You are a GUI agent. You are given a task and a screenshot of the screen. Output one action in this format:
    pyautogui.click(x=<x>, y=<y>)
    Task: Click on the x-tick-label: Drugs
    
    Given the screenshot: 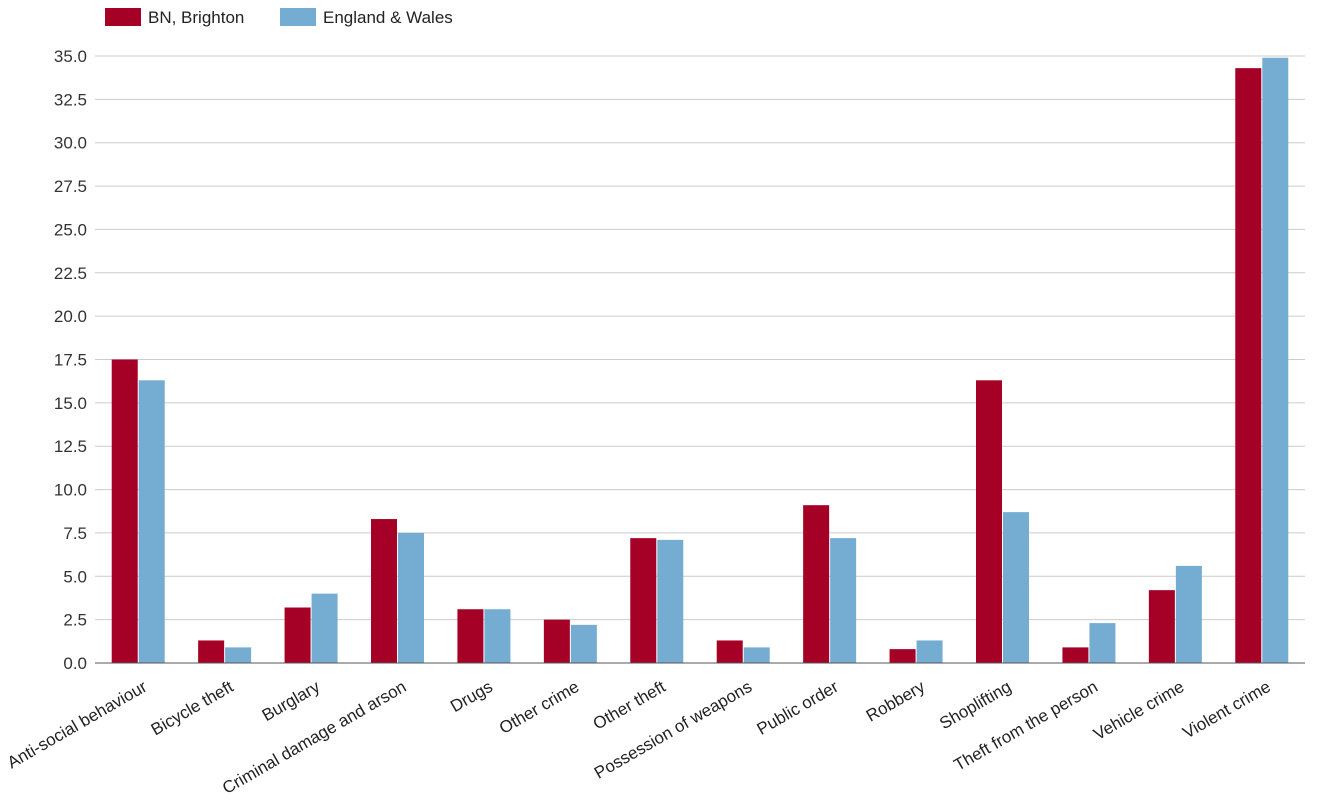 What is the action you would take?
    pyautogui.click(x=471, y=696)
    